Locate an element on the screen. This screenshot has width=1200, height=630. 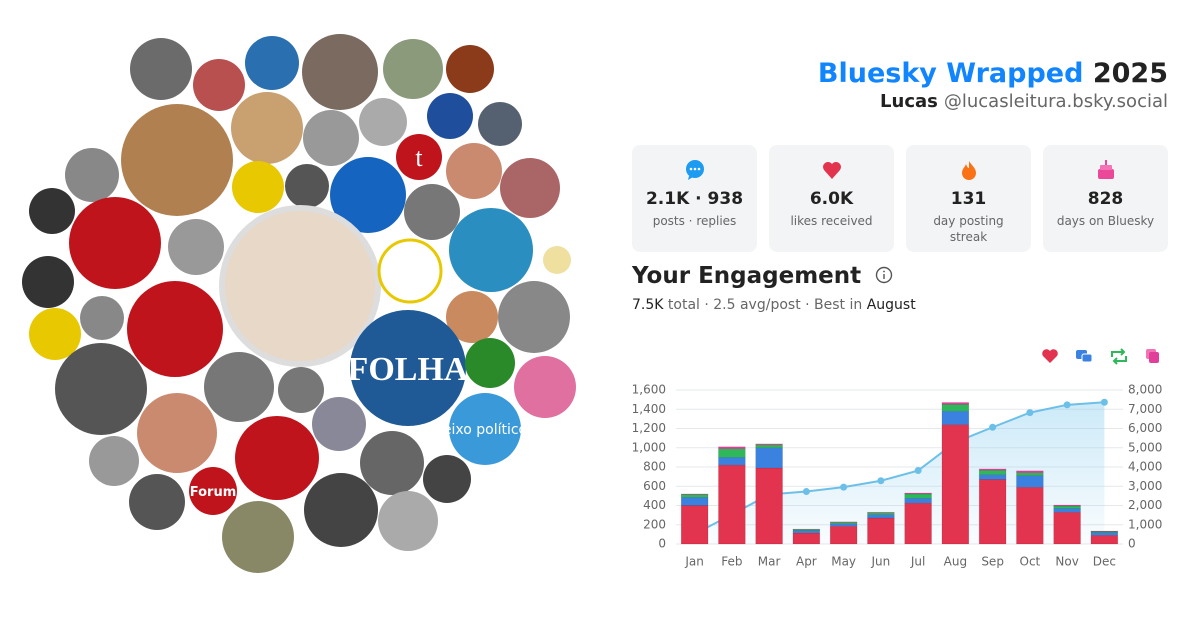
x-tick-label: Aug is located at coordinates (955, 562).